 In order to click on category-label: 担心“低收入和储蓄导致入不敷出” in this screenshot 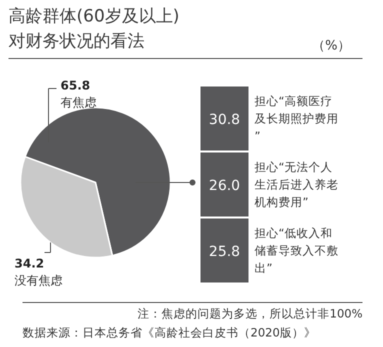, I will do `click(296, 250)`.